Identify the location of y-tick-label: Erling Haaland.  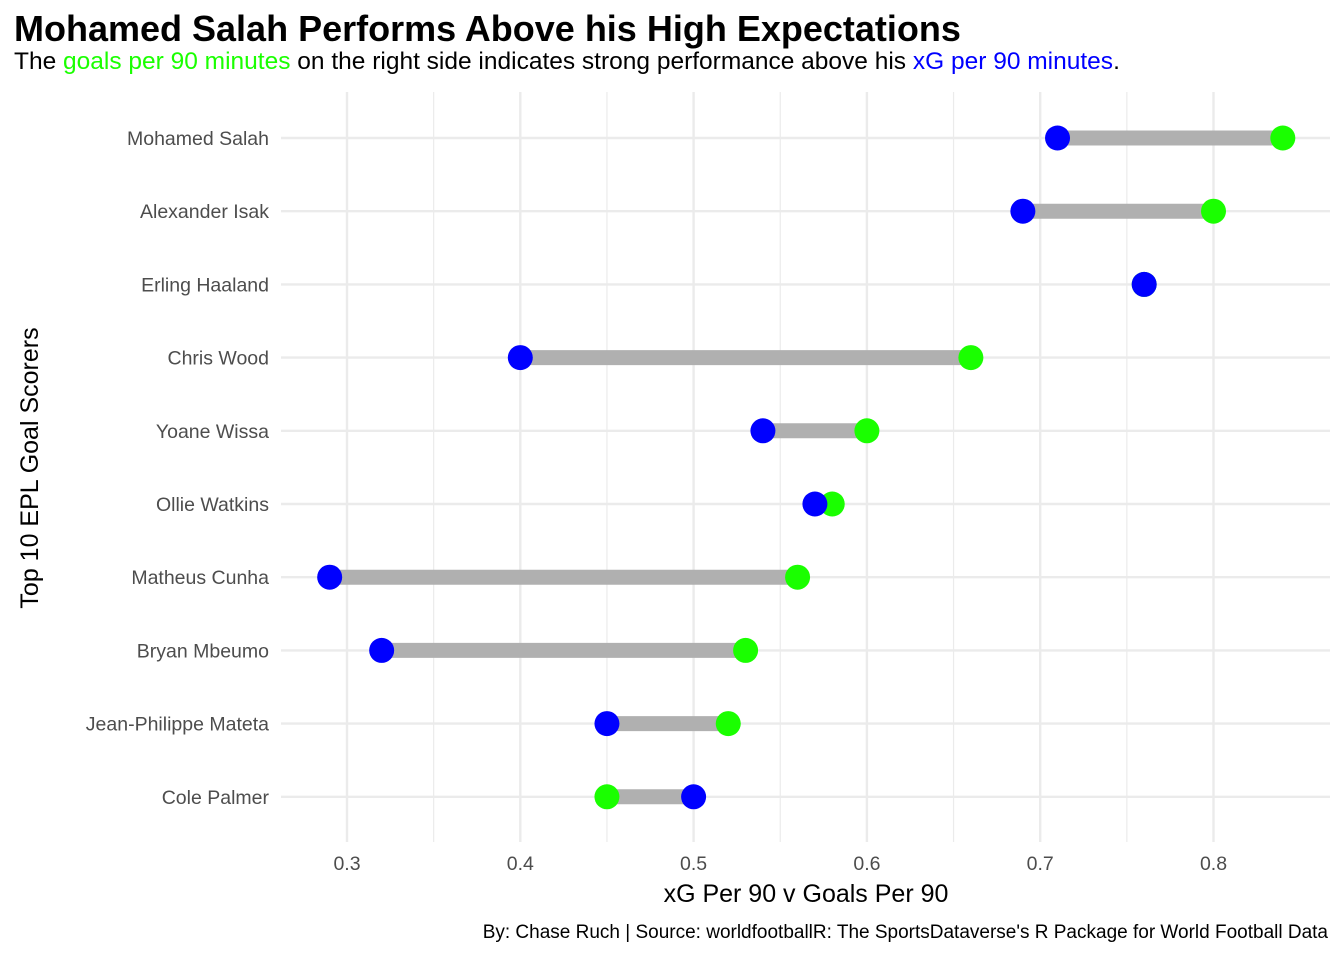
(205, 285).